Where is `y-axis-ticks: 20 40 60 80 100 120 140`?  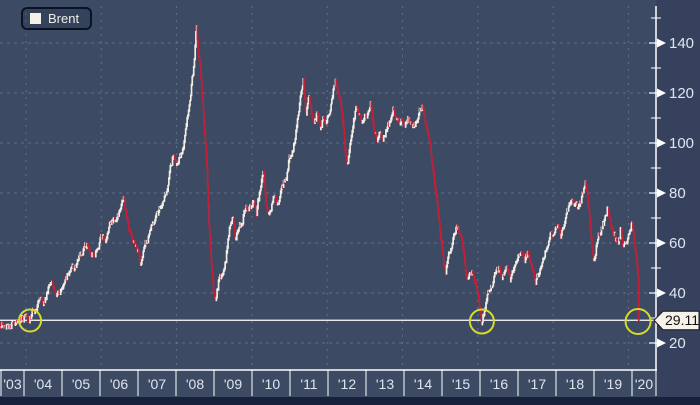 y-axis-ticks: 20 40 60 80 100 120 140 is located at coordinates (671, 184).